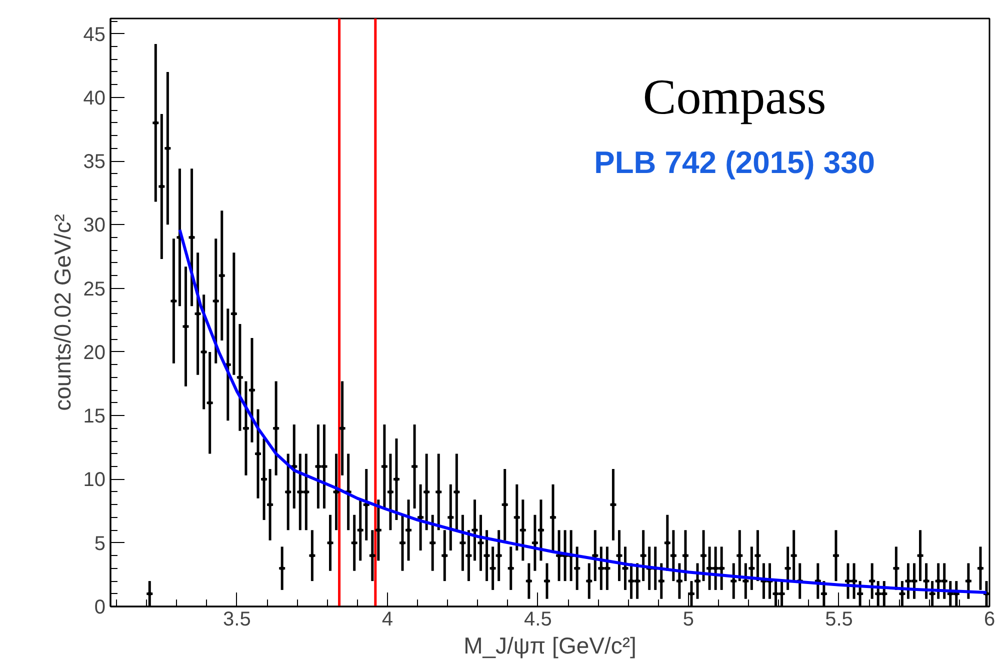 This screenshot has width=995, height=666. I want to click on y-tick-label: 35, so click(94, 162).